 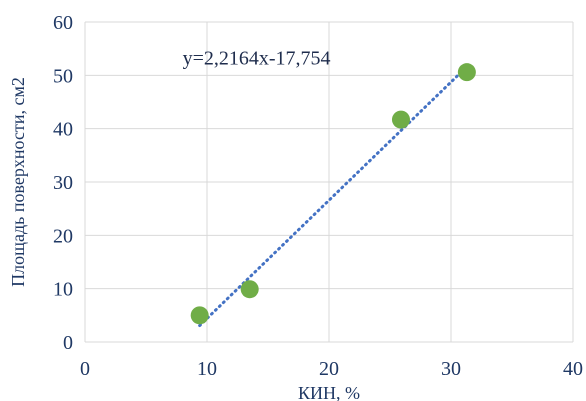 What do you see at coordinates (329, 369) in the screenshot?
I see `x-tick-label: 20` at bounding box center [329, 369].